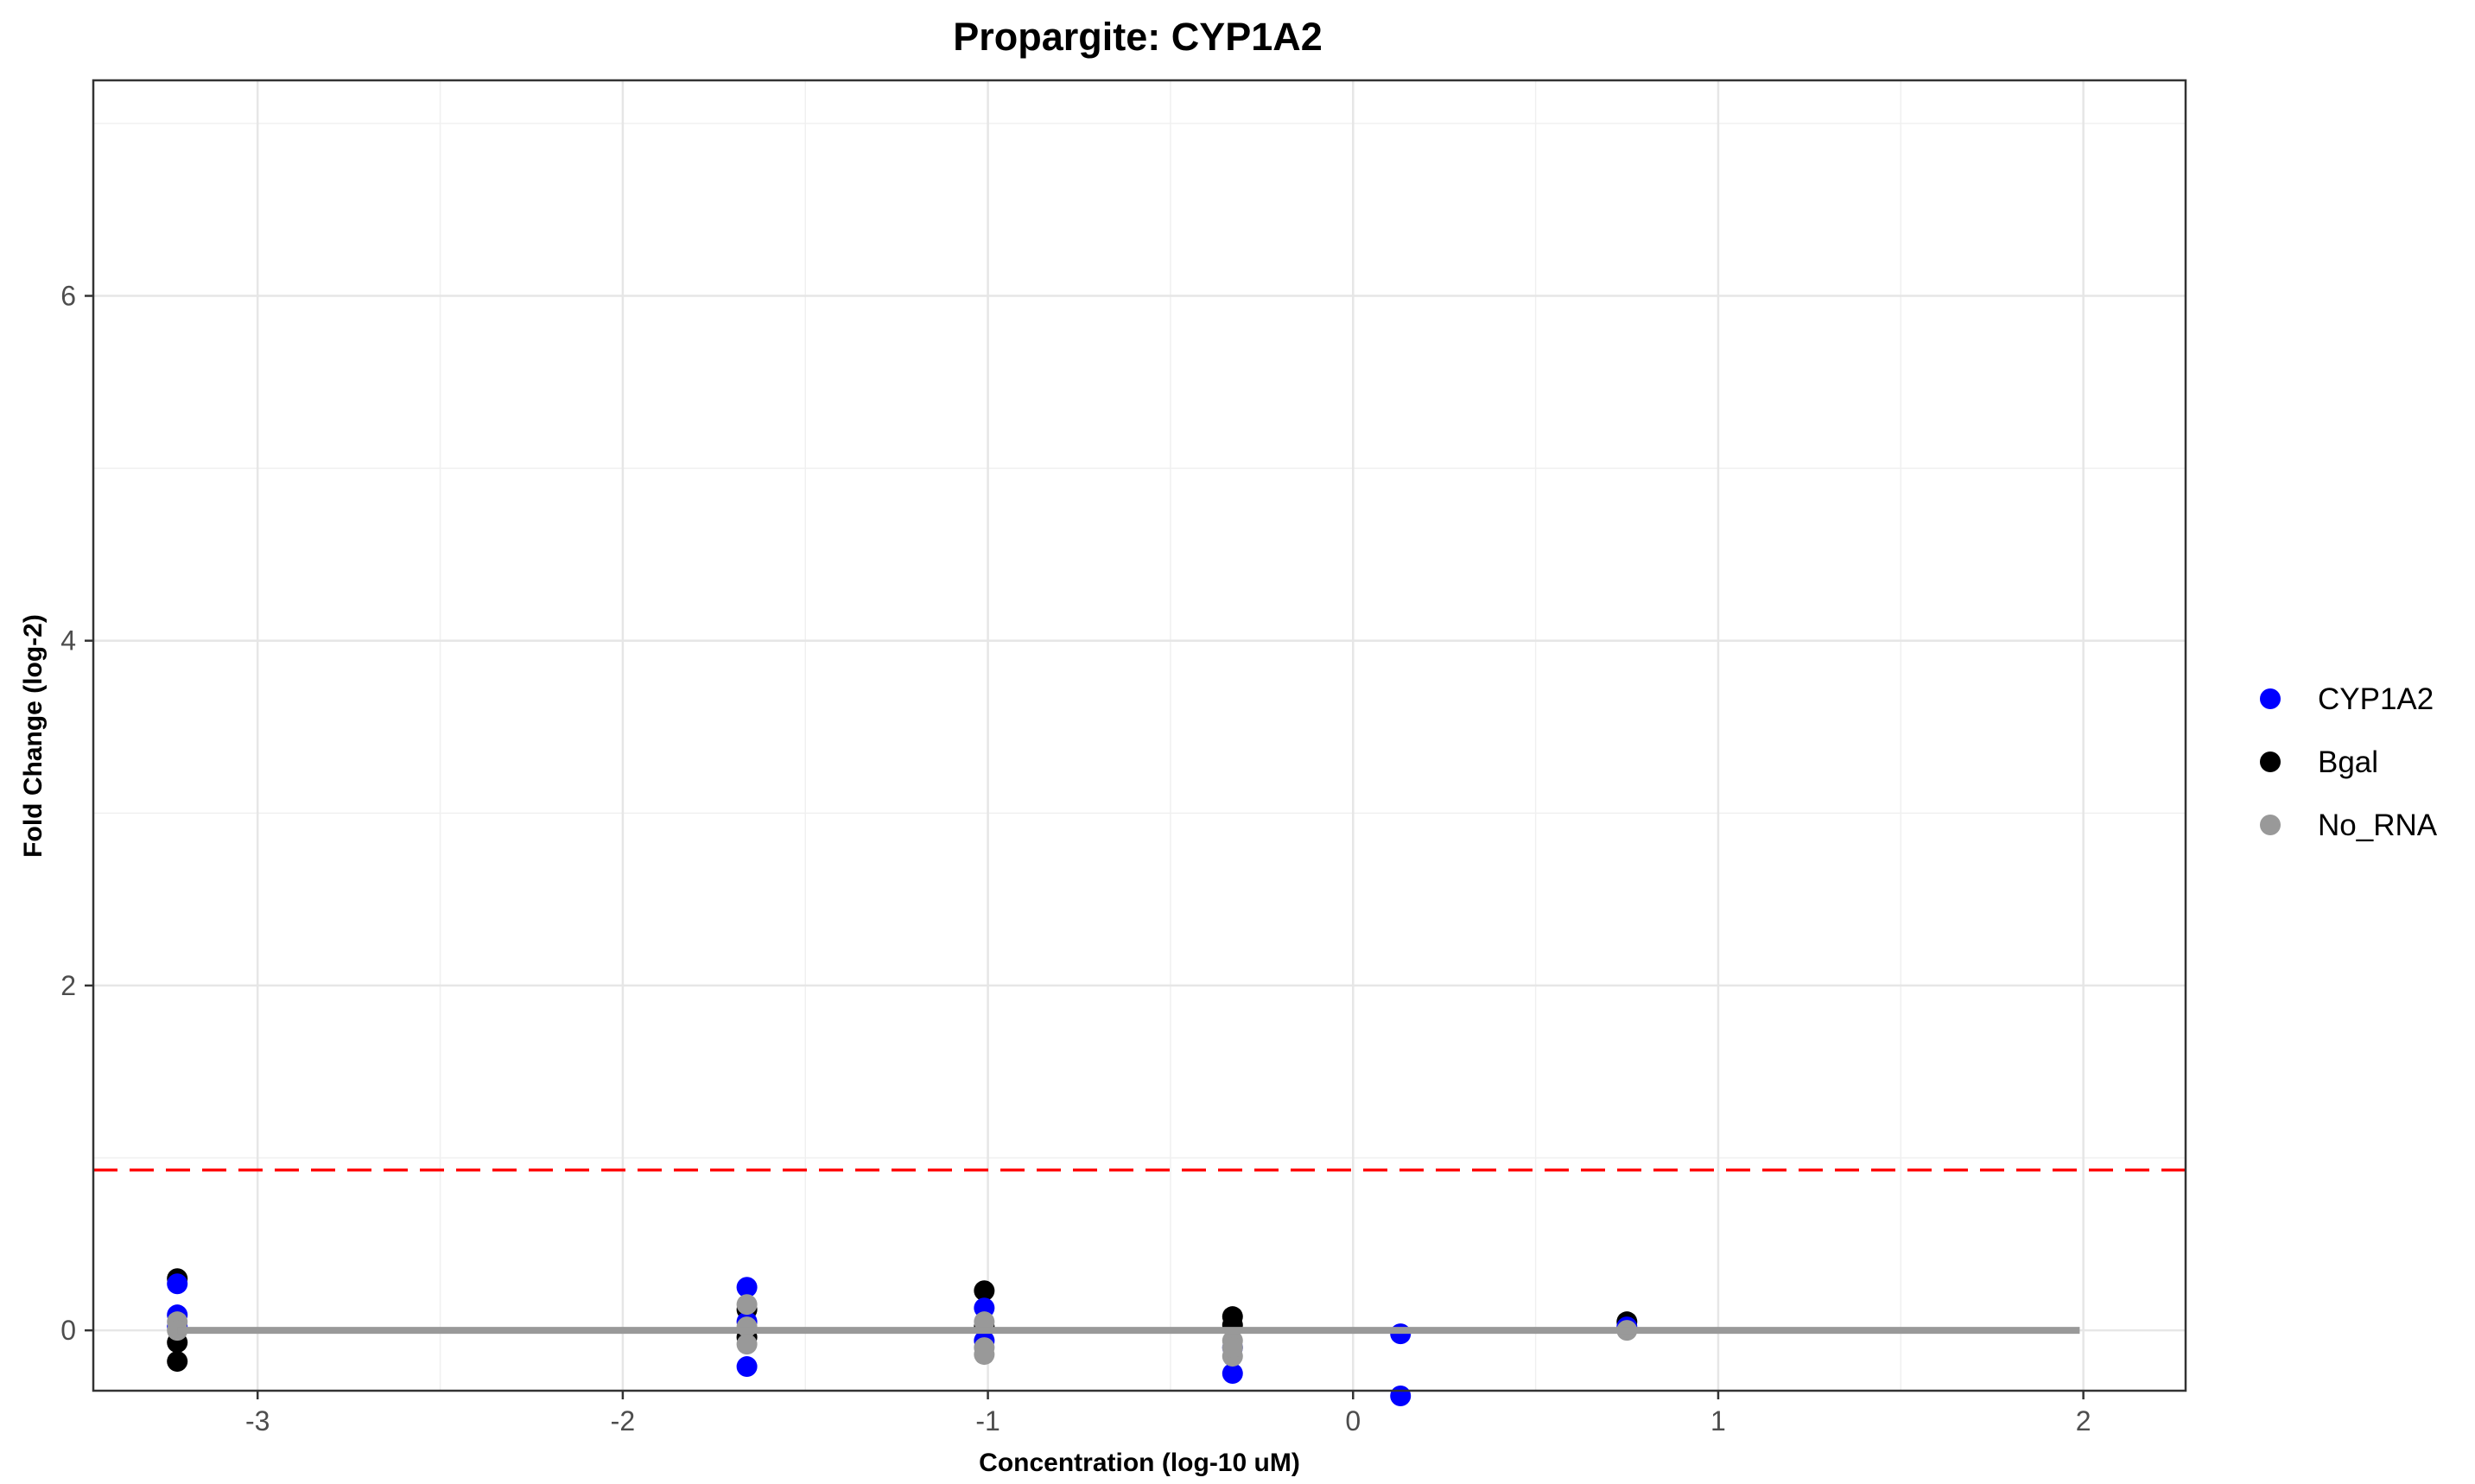 The width and height of the screenshot is (2475, 1484). I want to click on legend-key-bgal, so click(2270, 762).